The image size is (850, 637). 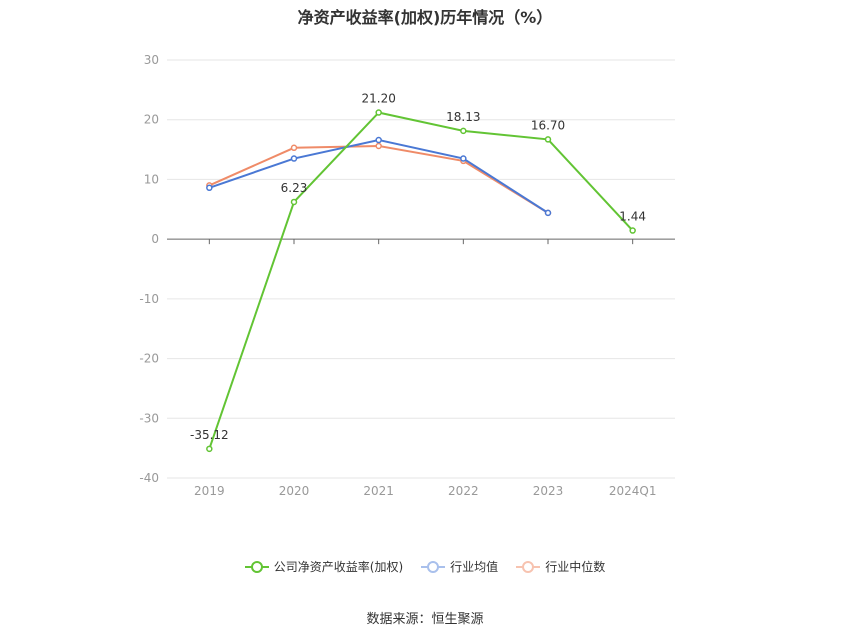 I want to click on x-tick-label: 2019, so click(x=209, y=491).